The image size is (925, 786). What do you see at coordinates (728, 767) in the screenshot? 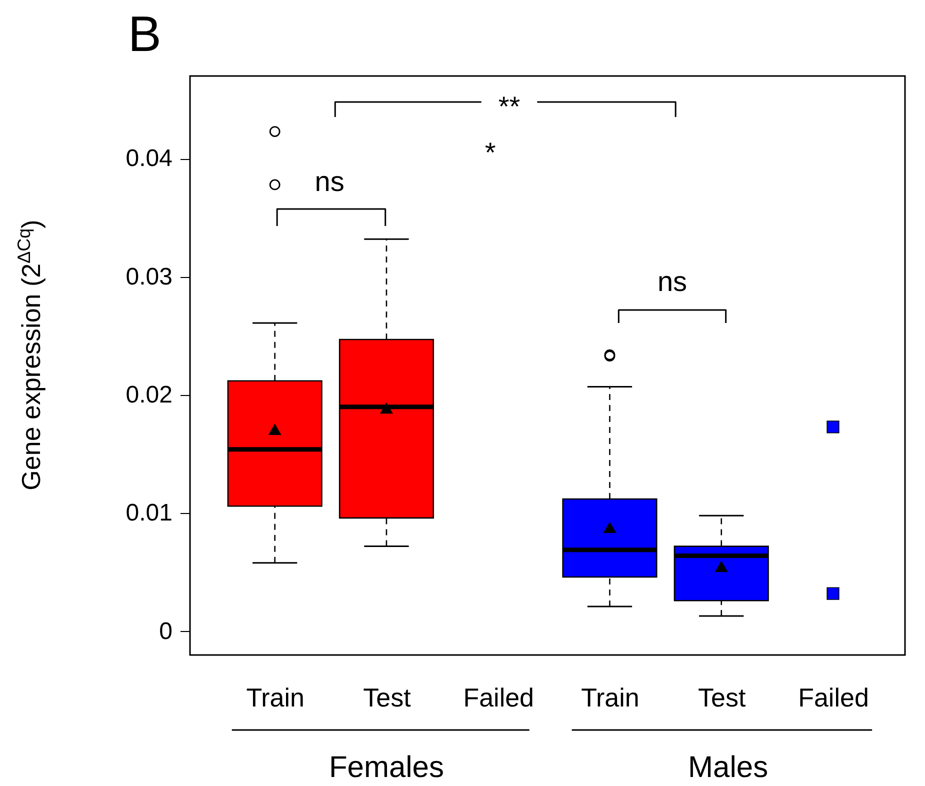
I see `text: Males` at bounding box center [728, 767].